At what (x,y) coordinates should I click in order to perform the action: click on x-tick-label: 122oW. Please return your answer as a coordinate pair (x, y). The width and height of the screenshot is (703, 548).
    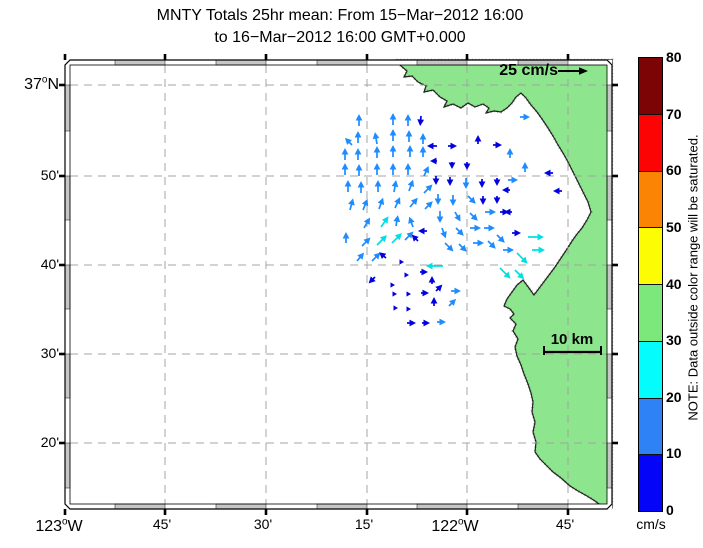
    Looking at the image, I should click on (455, 525).